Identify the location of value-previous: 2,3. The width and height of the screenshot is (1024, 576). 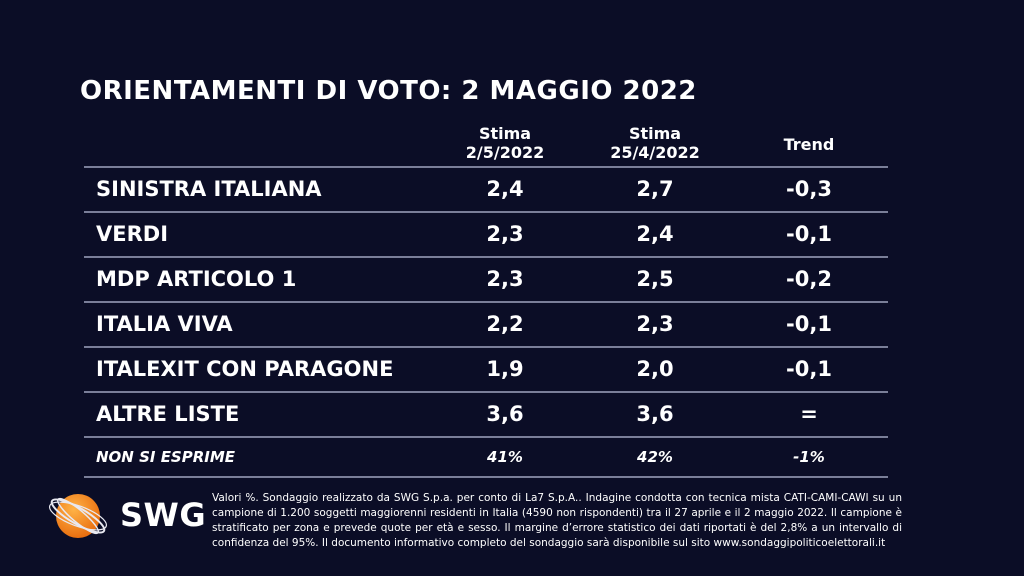
(655, 324).